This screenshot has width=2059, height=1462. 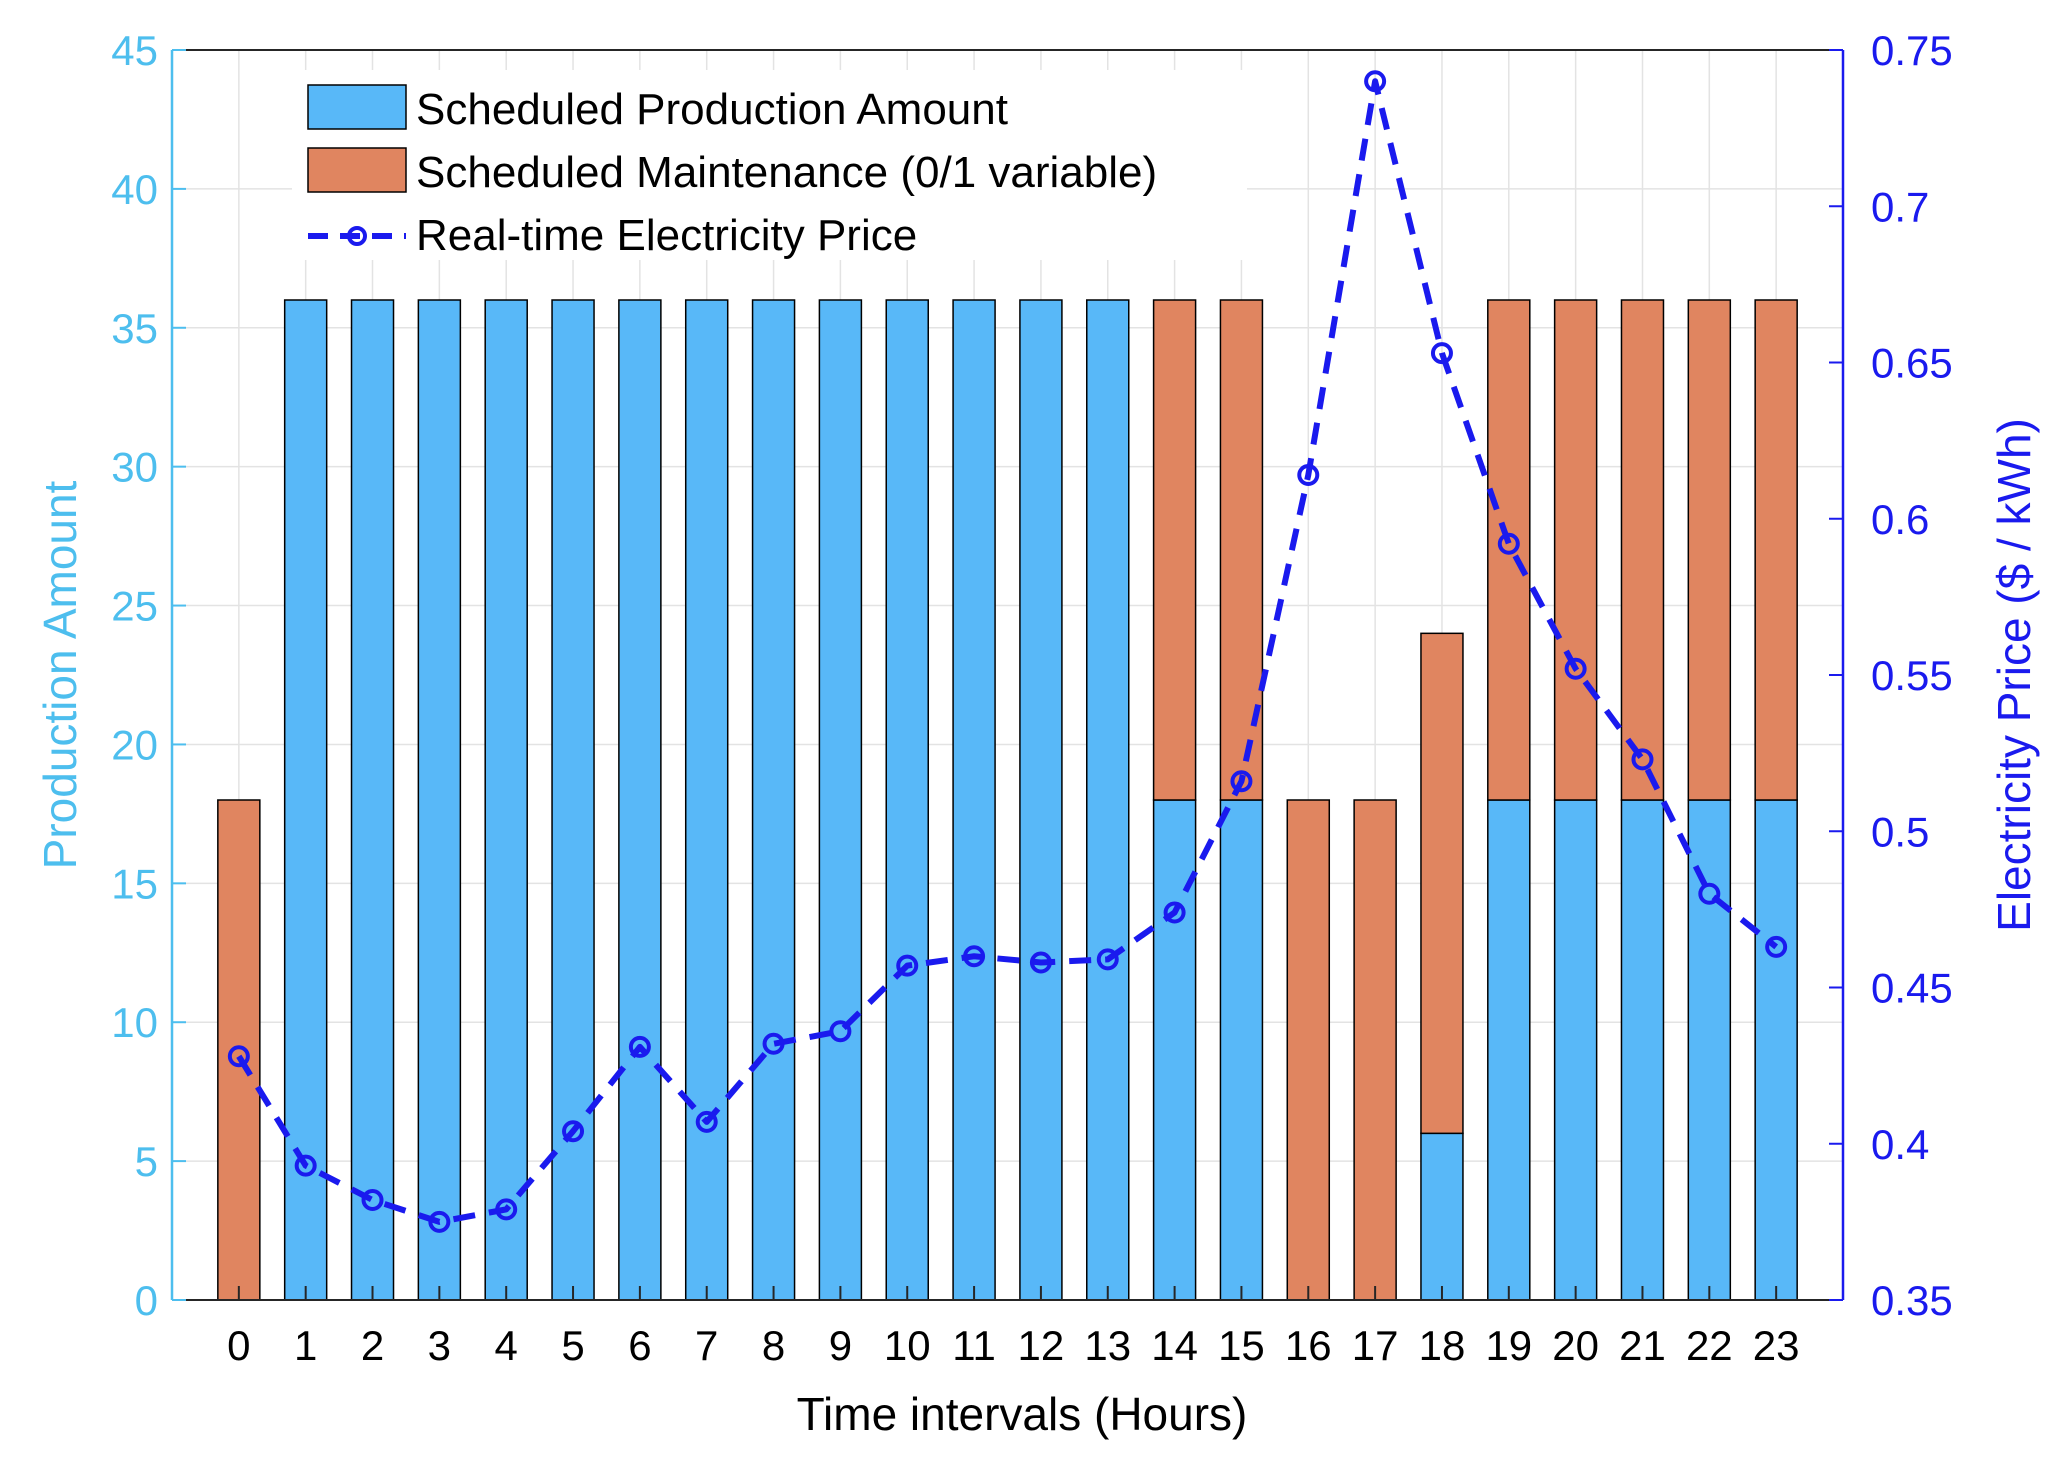 I want to click on x-axis-label: Time intervals (Hours), so click(x=1022, y=1414).